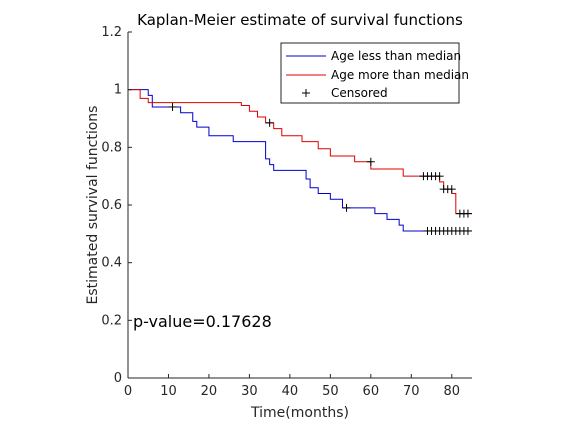  I want to click on y-tick-label: 1.2, so click(111, 32).